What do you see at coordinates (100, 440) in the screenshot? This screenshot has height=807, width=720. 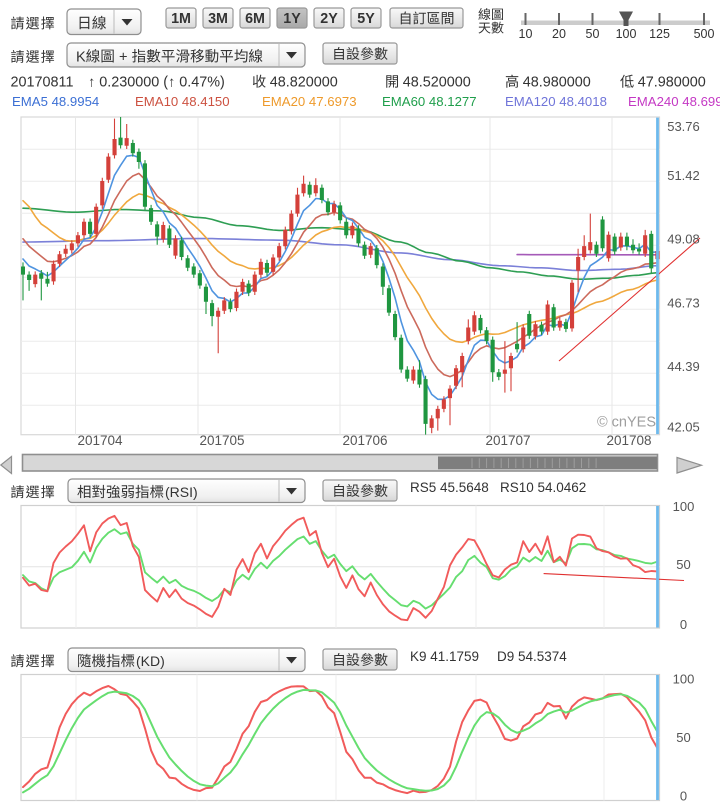 I see `svg-text: 201704` at bounding box center [100, 440].